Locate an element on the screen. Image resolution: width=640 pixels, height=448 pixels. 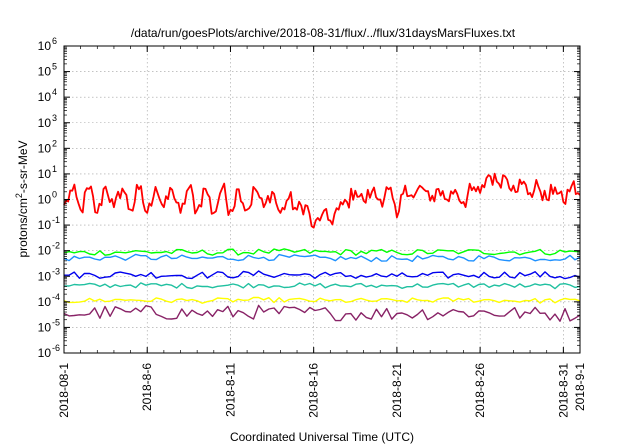
x-tick-label: 2018-8-16 is located at coordinates (314, 390).